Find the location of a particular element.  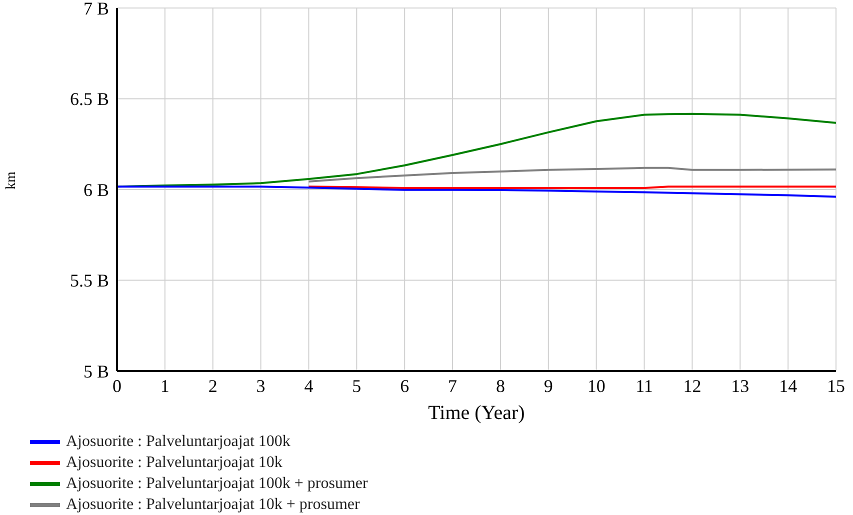

y-tick-label: 6.5 B is located at coordinates (89, 99).